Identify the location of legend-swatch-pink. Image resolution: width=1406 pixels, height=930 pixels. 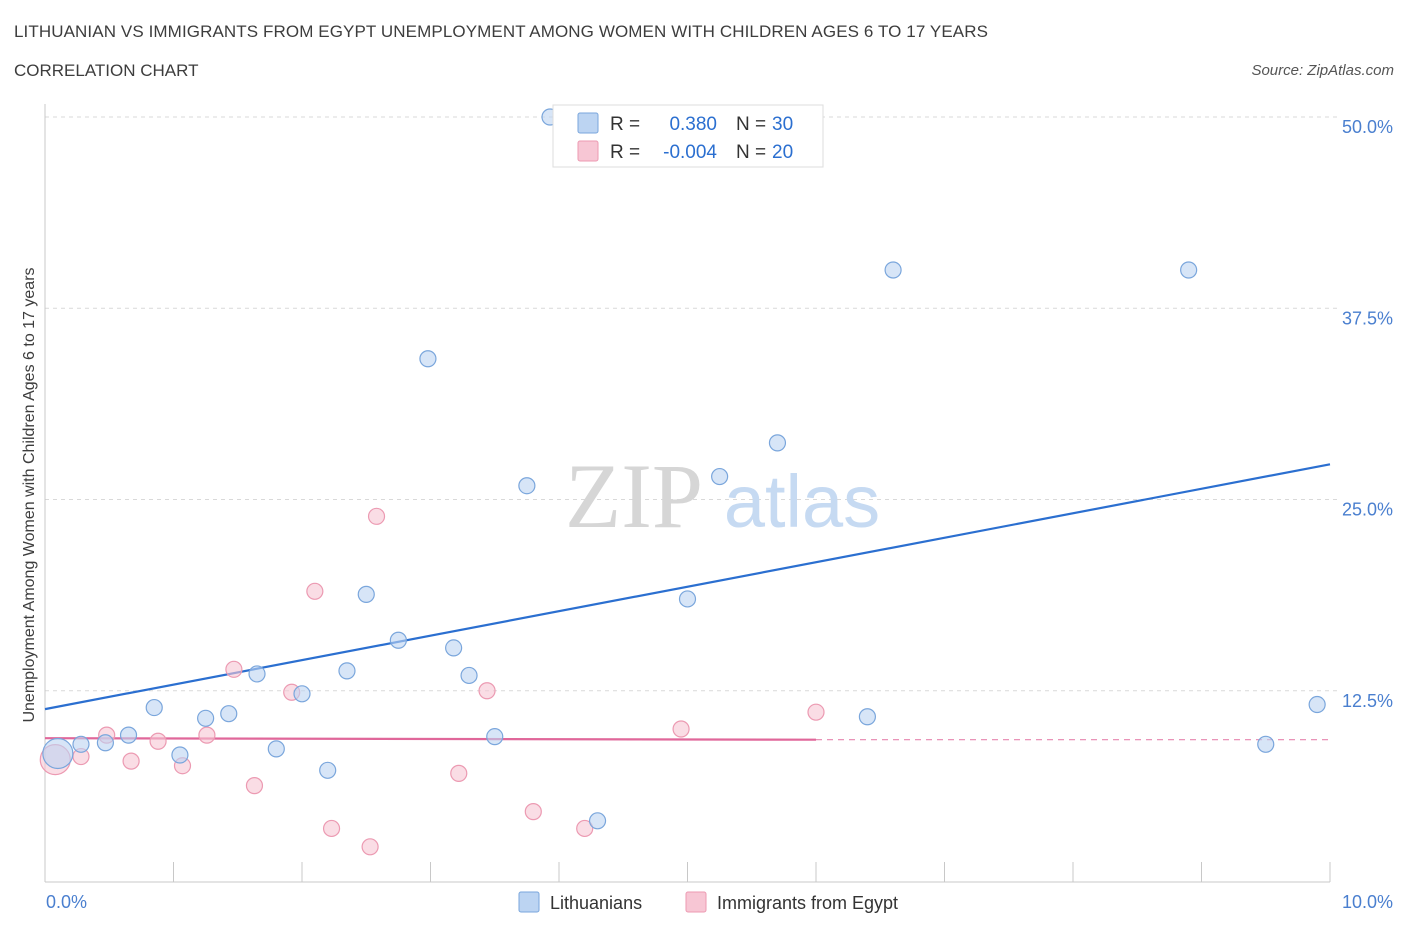
(588, 151).